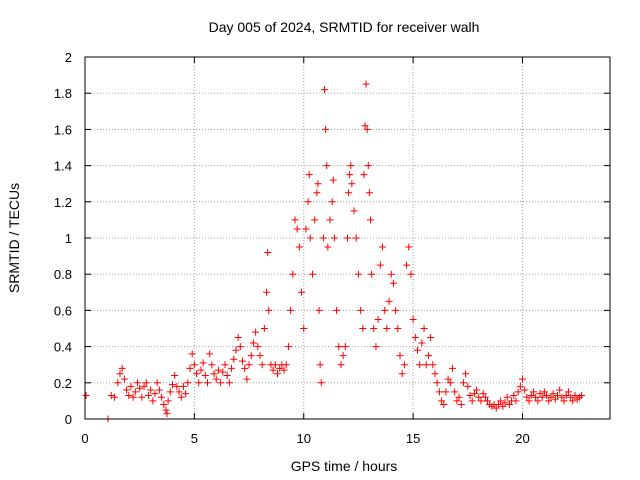 The height and width of the screenshot is (480, 640). What do you see at coordinates (304, 438) in the screenshot?
I see `x-tick-label: 10` at bounding box center [304, 438].